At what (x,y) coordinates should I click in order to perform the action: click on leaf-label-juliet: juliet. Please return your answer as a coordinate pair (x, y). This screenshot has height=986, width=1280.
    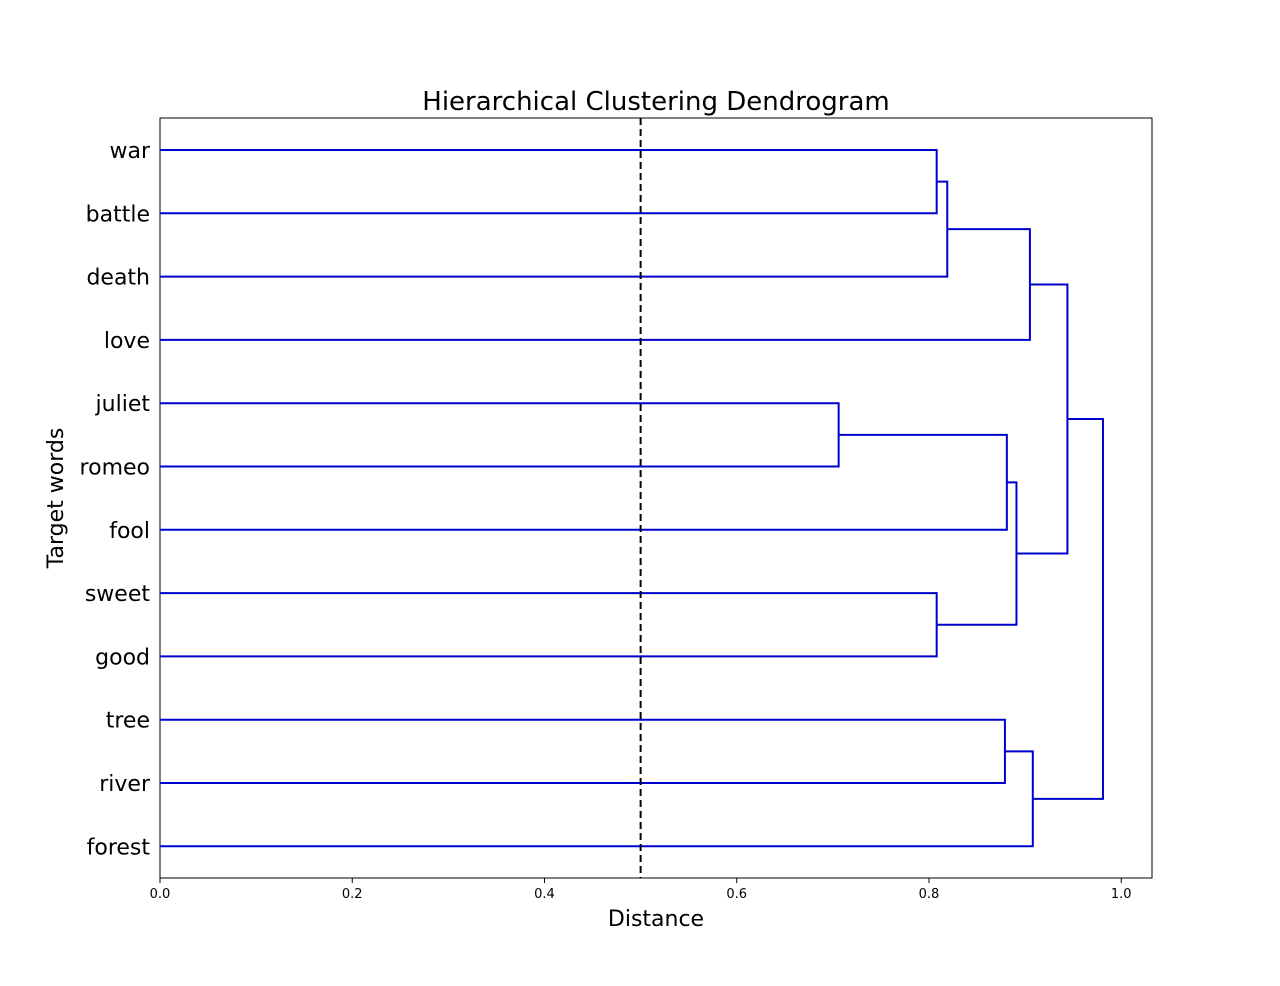
    Looking at the image, I should click on (123, 404).